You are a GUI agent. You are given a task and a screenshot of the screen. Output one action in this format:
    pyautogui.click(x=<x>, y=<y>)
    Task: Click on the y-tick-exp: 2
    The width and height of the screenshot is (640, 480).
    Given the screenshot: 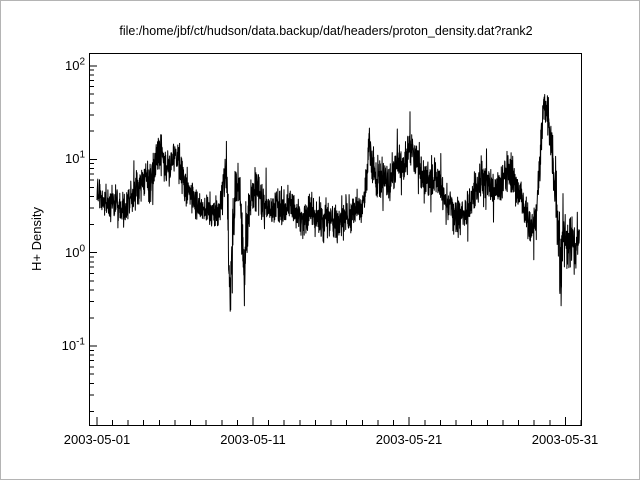 What is the action you would take?
    pyautogui.click(x=82, y=62)
    